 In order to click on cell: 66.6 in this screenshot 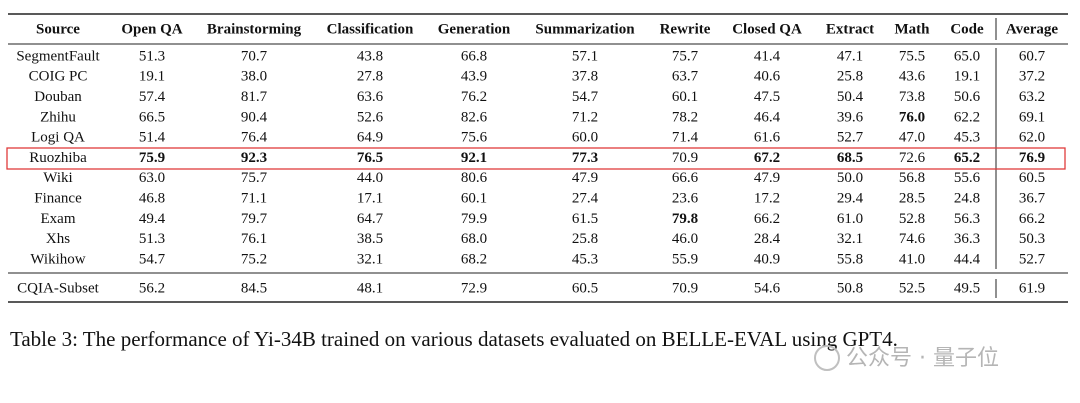, I will do `click(685, 178)`.